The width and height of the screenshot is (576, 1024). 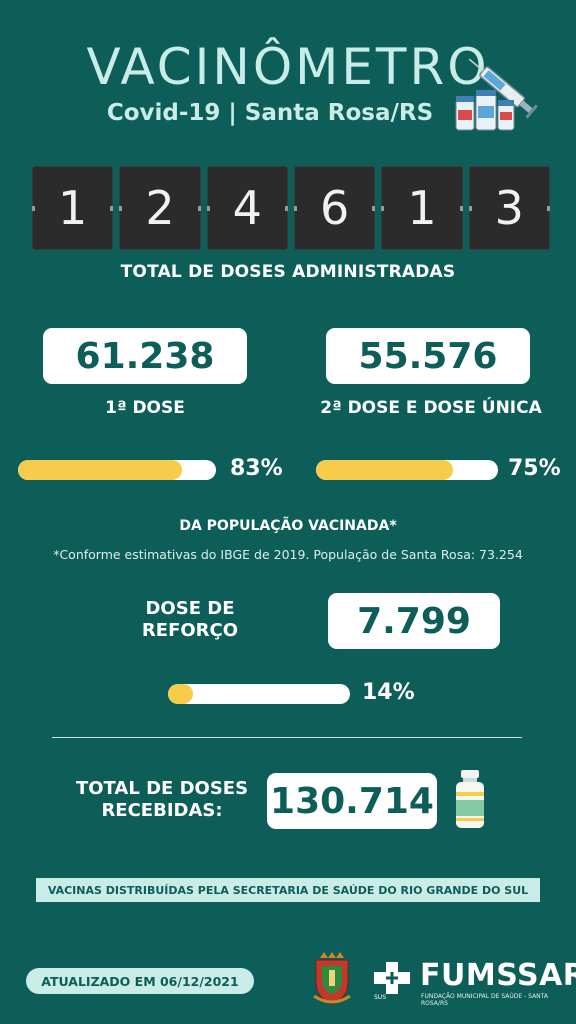 What do you see at coordinates (259, 694) in the screenshot?
I see `booster-progress-bar` at bounding box center [259, 694].